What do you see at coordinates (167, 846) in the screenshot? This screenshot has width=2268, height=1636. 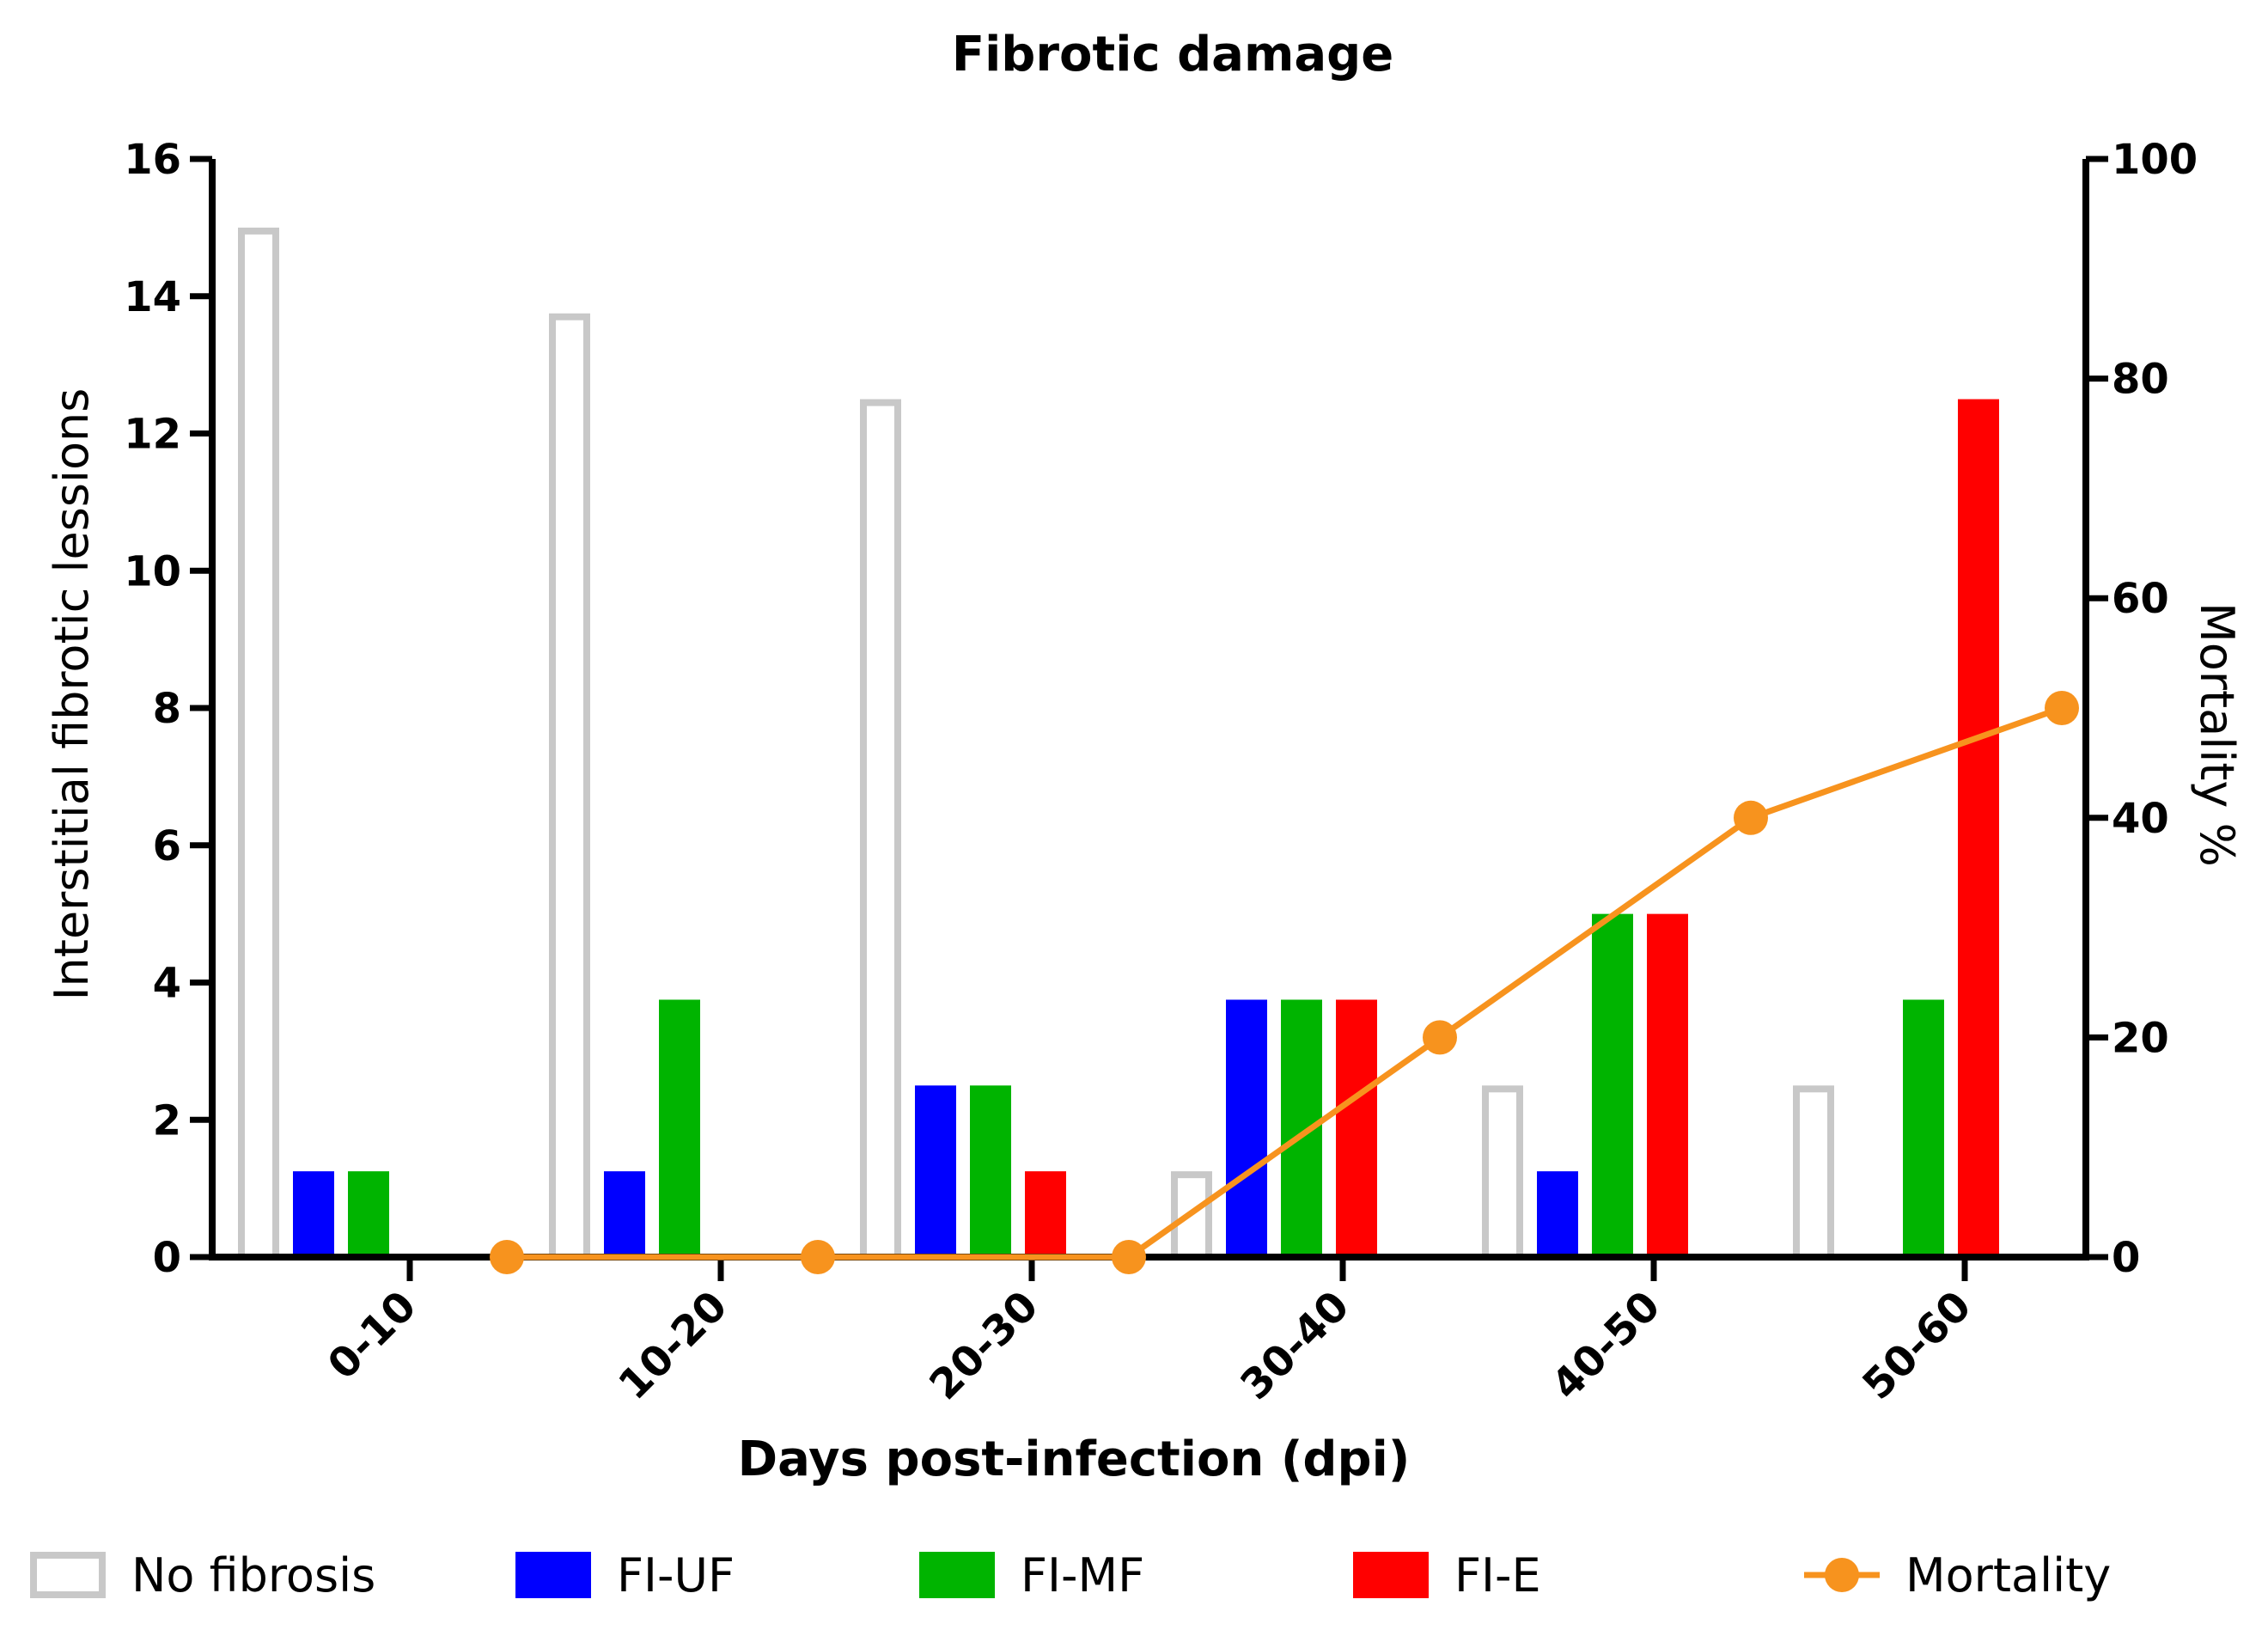 I see `y-tick-label-6: 6` at bounding box center [167, 846].